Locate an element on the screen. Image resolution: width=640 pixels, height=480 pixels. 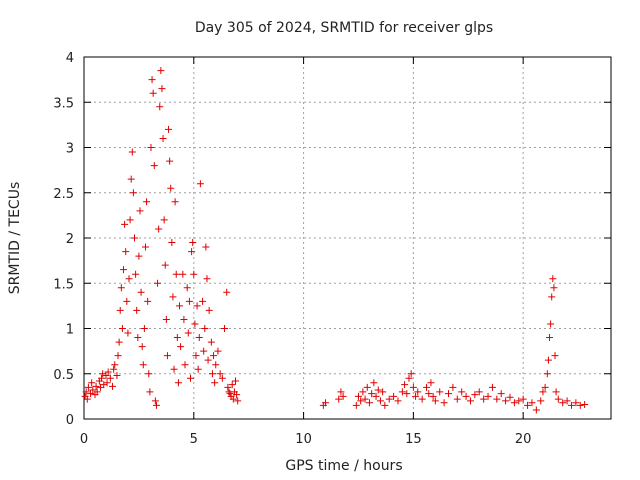
x-tick-label: 15 is located at coordinates (413, 439).